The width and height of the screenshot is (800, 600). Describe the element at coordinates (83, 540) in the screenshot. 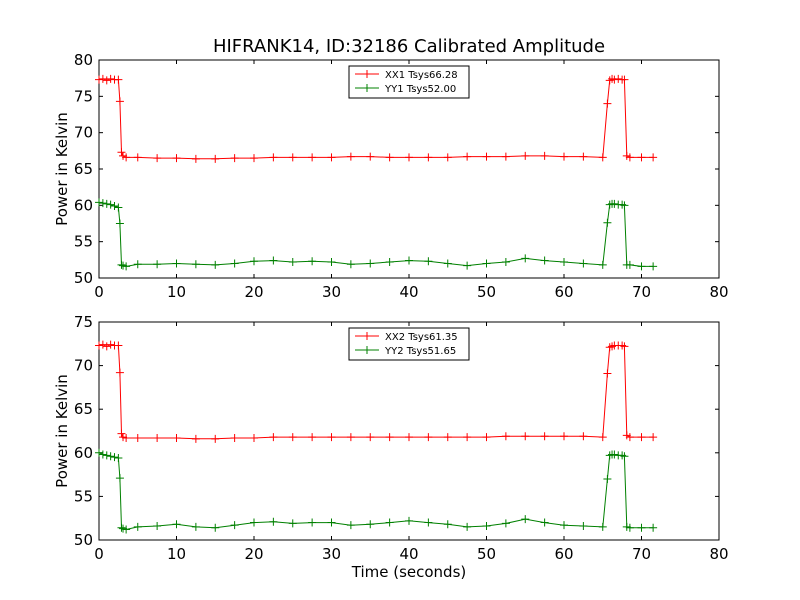

I see `y-tick-label: 50` at that location.